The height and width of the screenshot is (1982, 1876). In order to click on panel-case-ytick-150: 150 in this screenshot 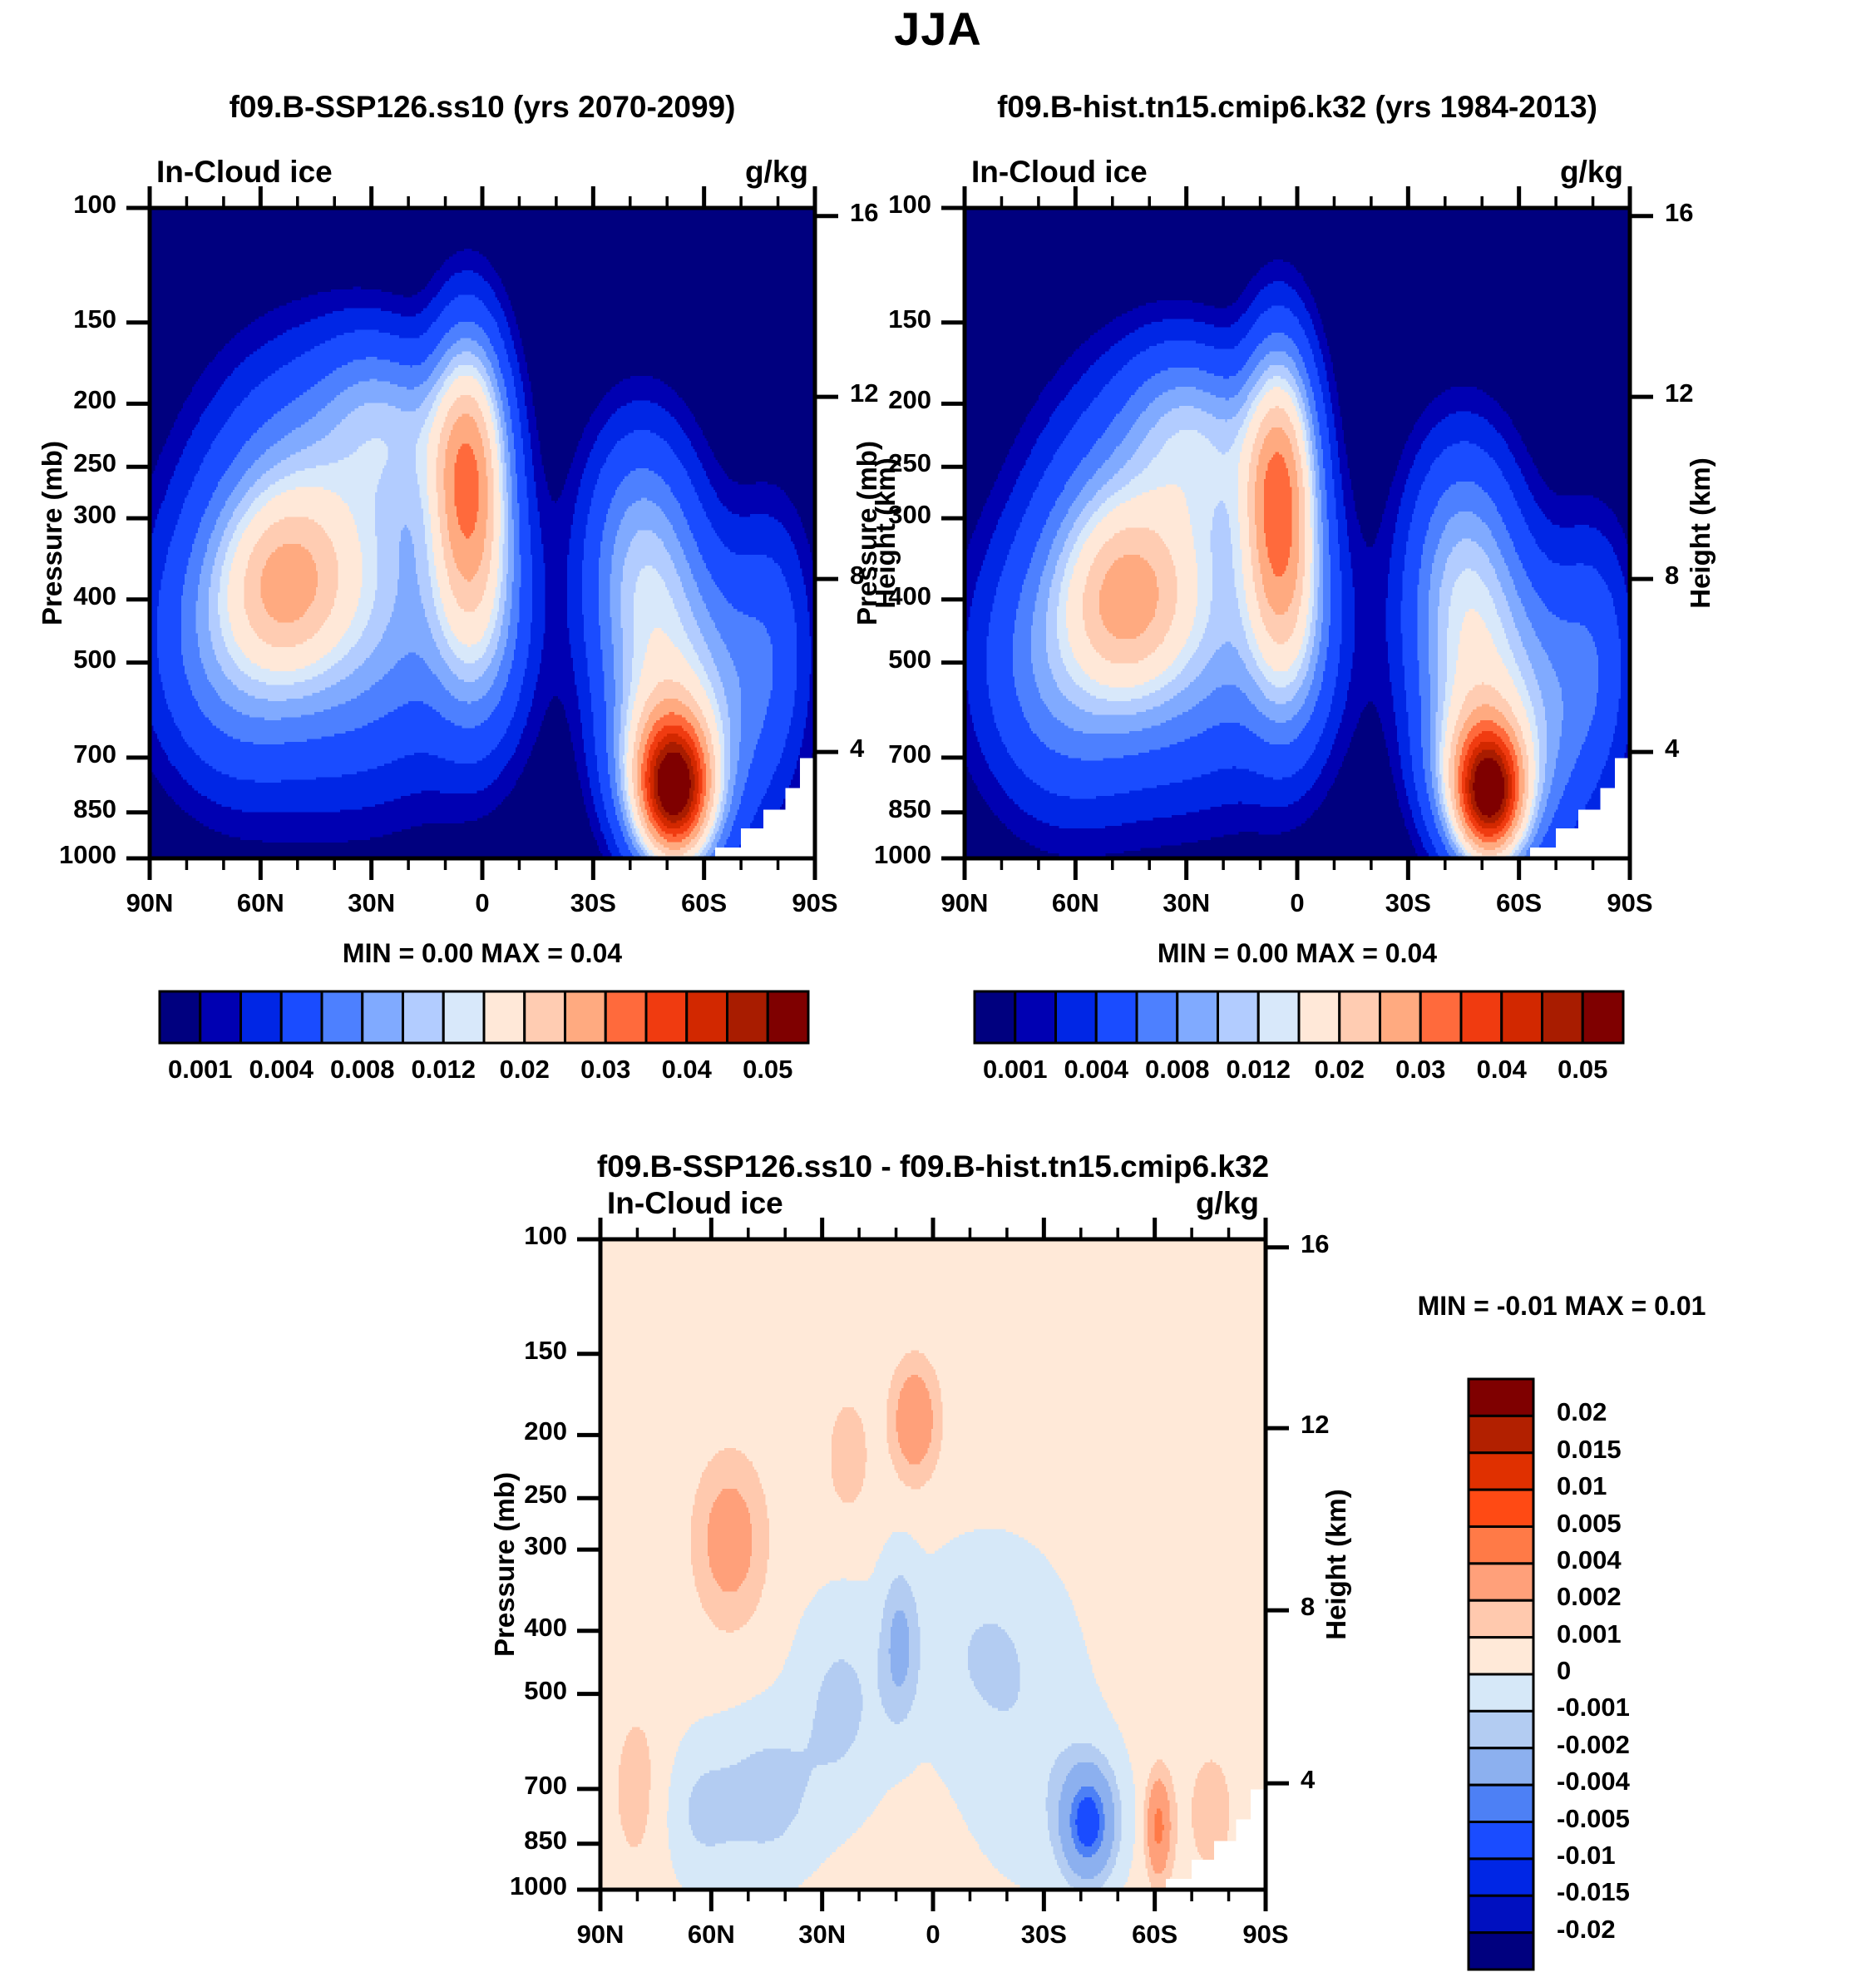, I will do `click(94, 319)`.